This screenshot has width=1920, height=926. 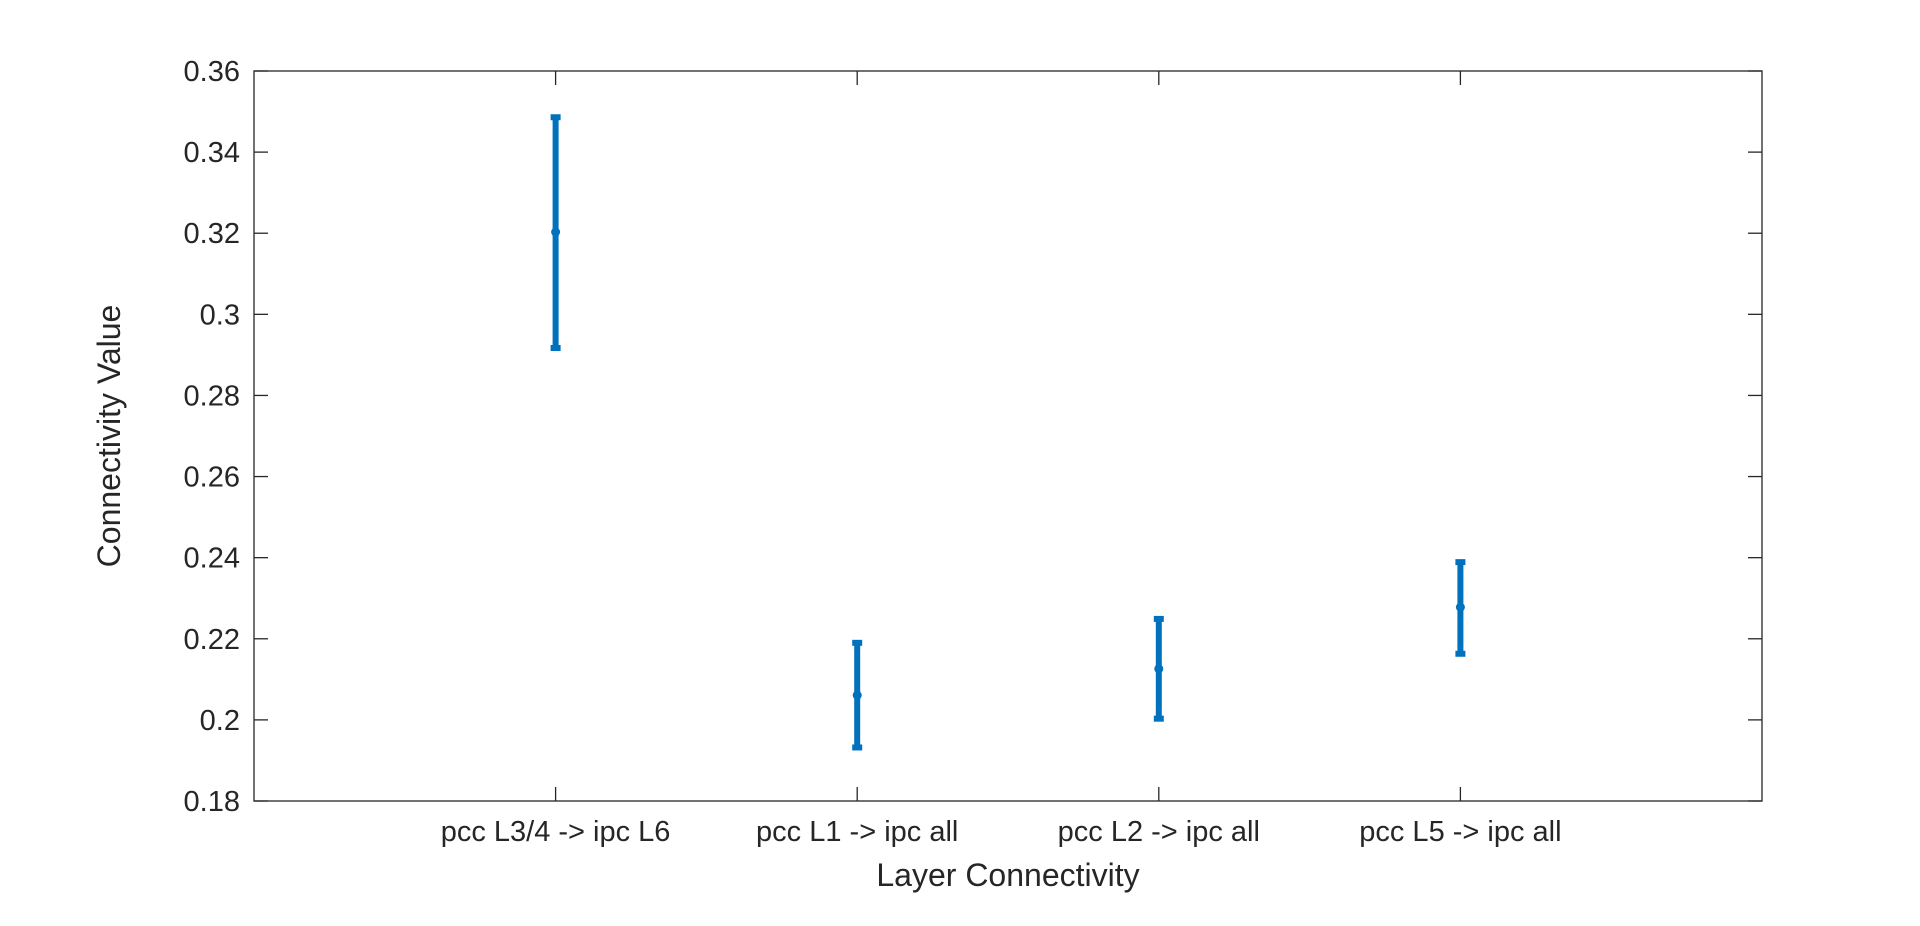 What do you see at coordinates (212, 234) in the screenshot?
I see `y-tick-label: 0.32` at bounding box center [212, 234].